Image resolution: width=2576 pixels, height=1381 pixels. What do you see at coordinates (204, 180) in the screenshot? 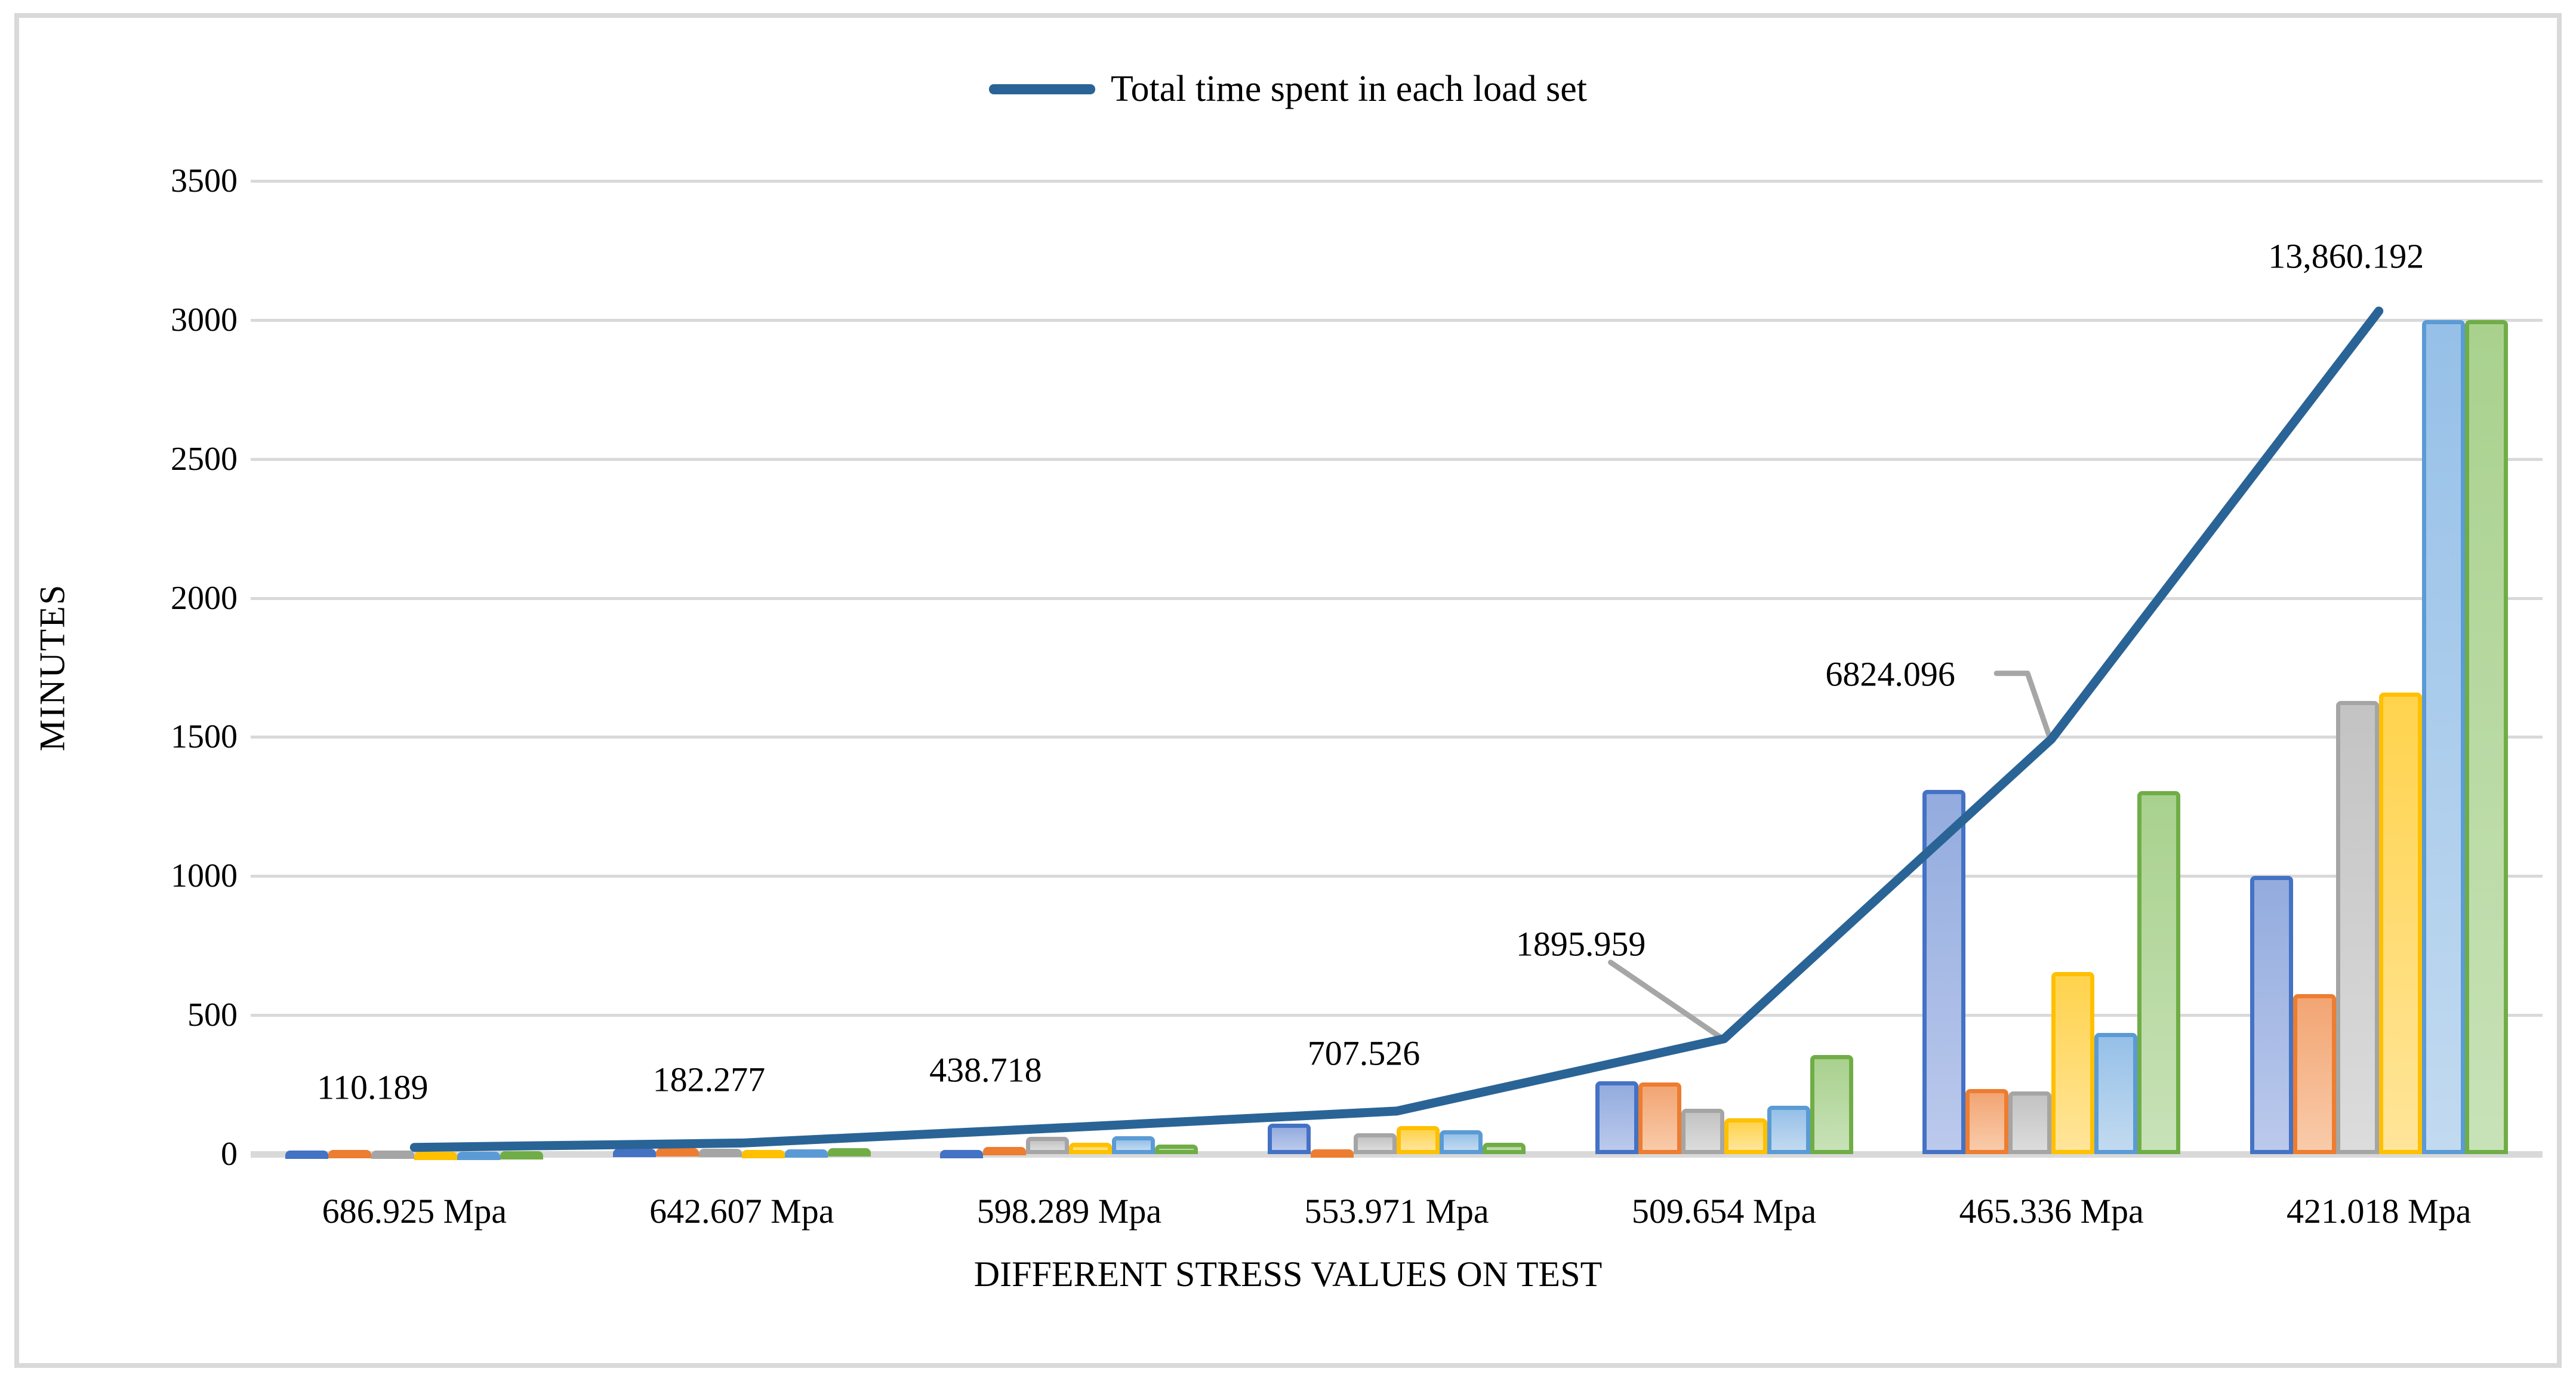
I see `y-tick-label: 3500` at bounding box center [204, 180].